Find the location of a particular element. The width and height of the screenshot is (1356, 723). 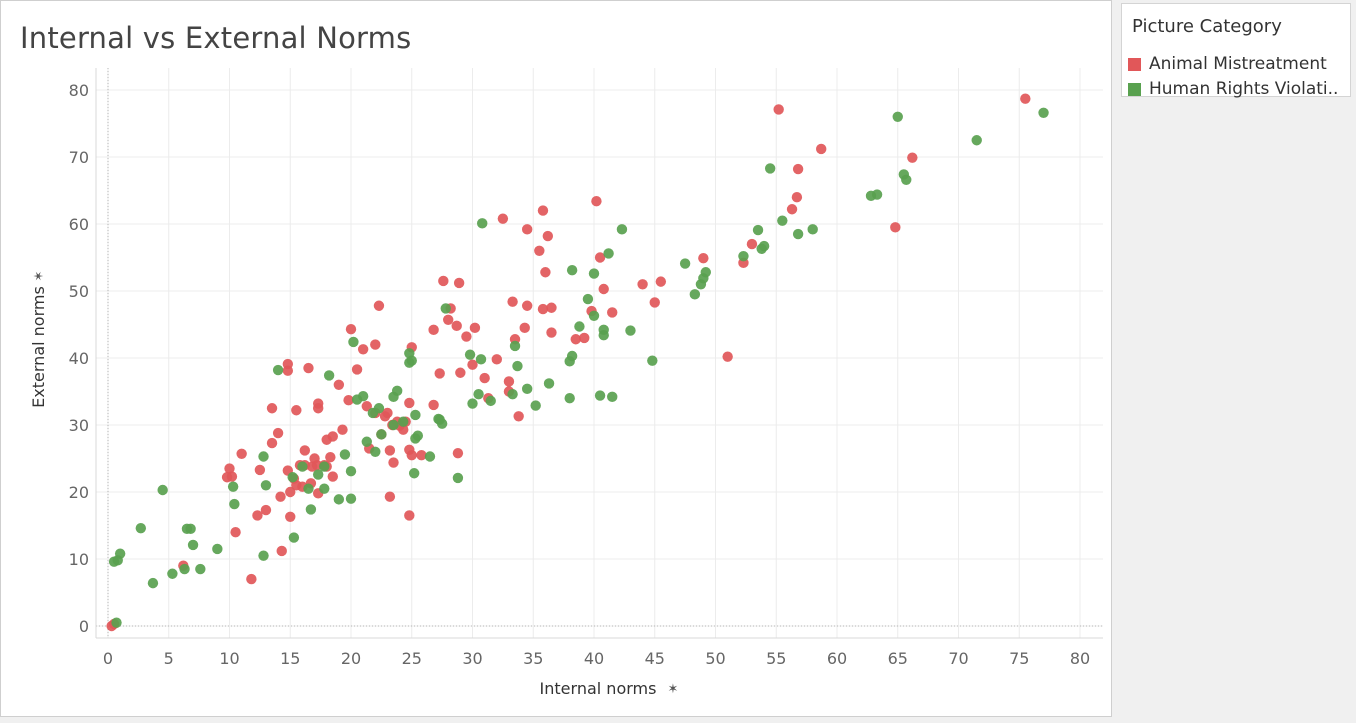

legend-item-human-rights-violations: Human Rights Violati.. is located at coordinates (1239, 89).